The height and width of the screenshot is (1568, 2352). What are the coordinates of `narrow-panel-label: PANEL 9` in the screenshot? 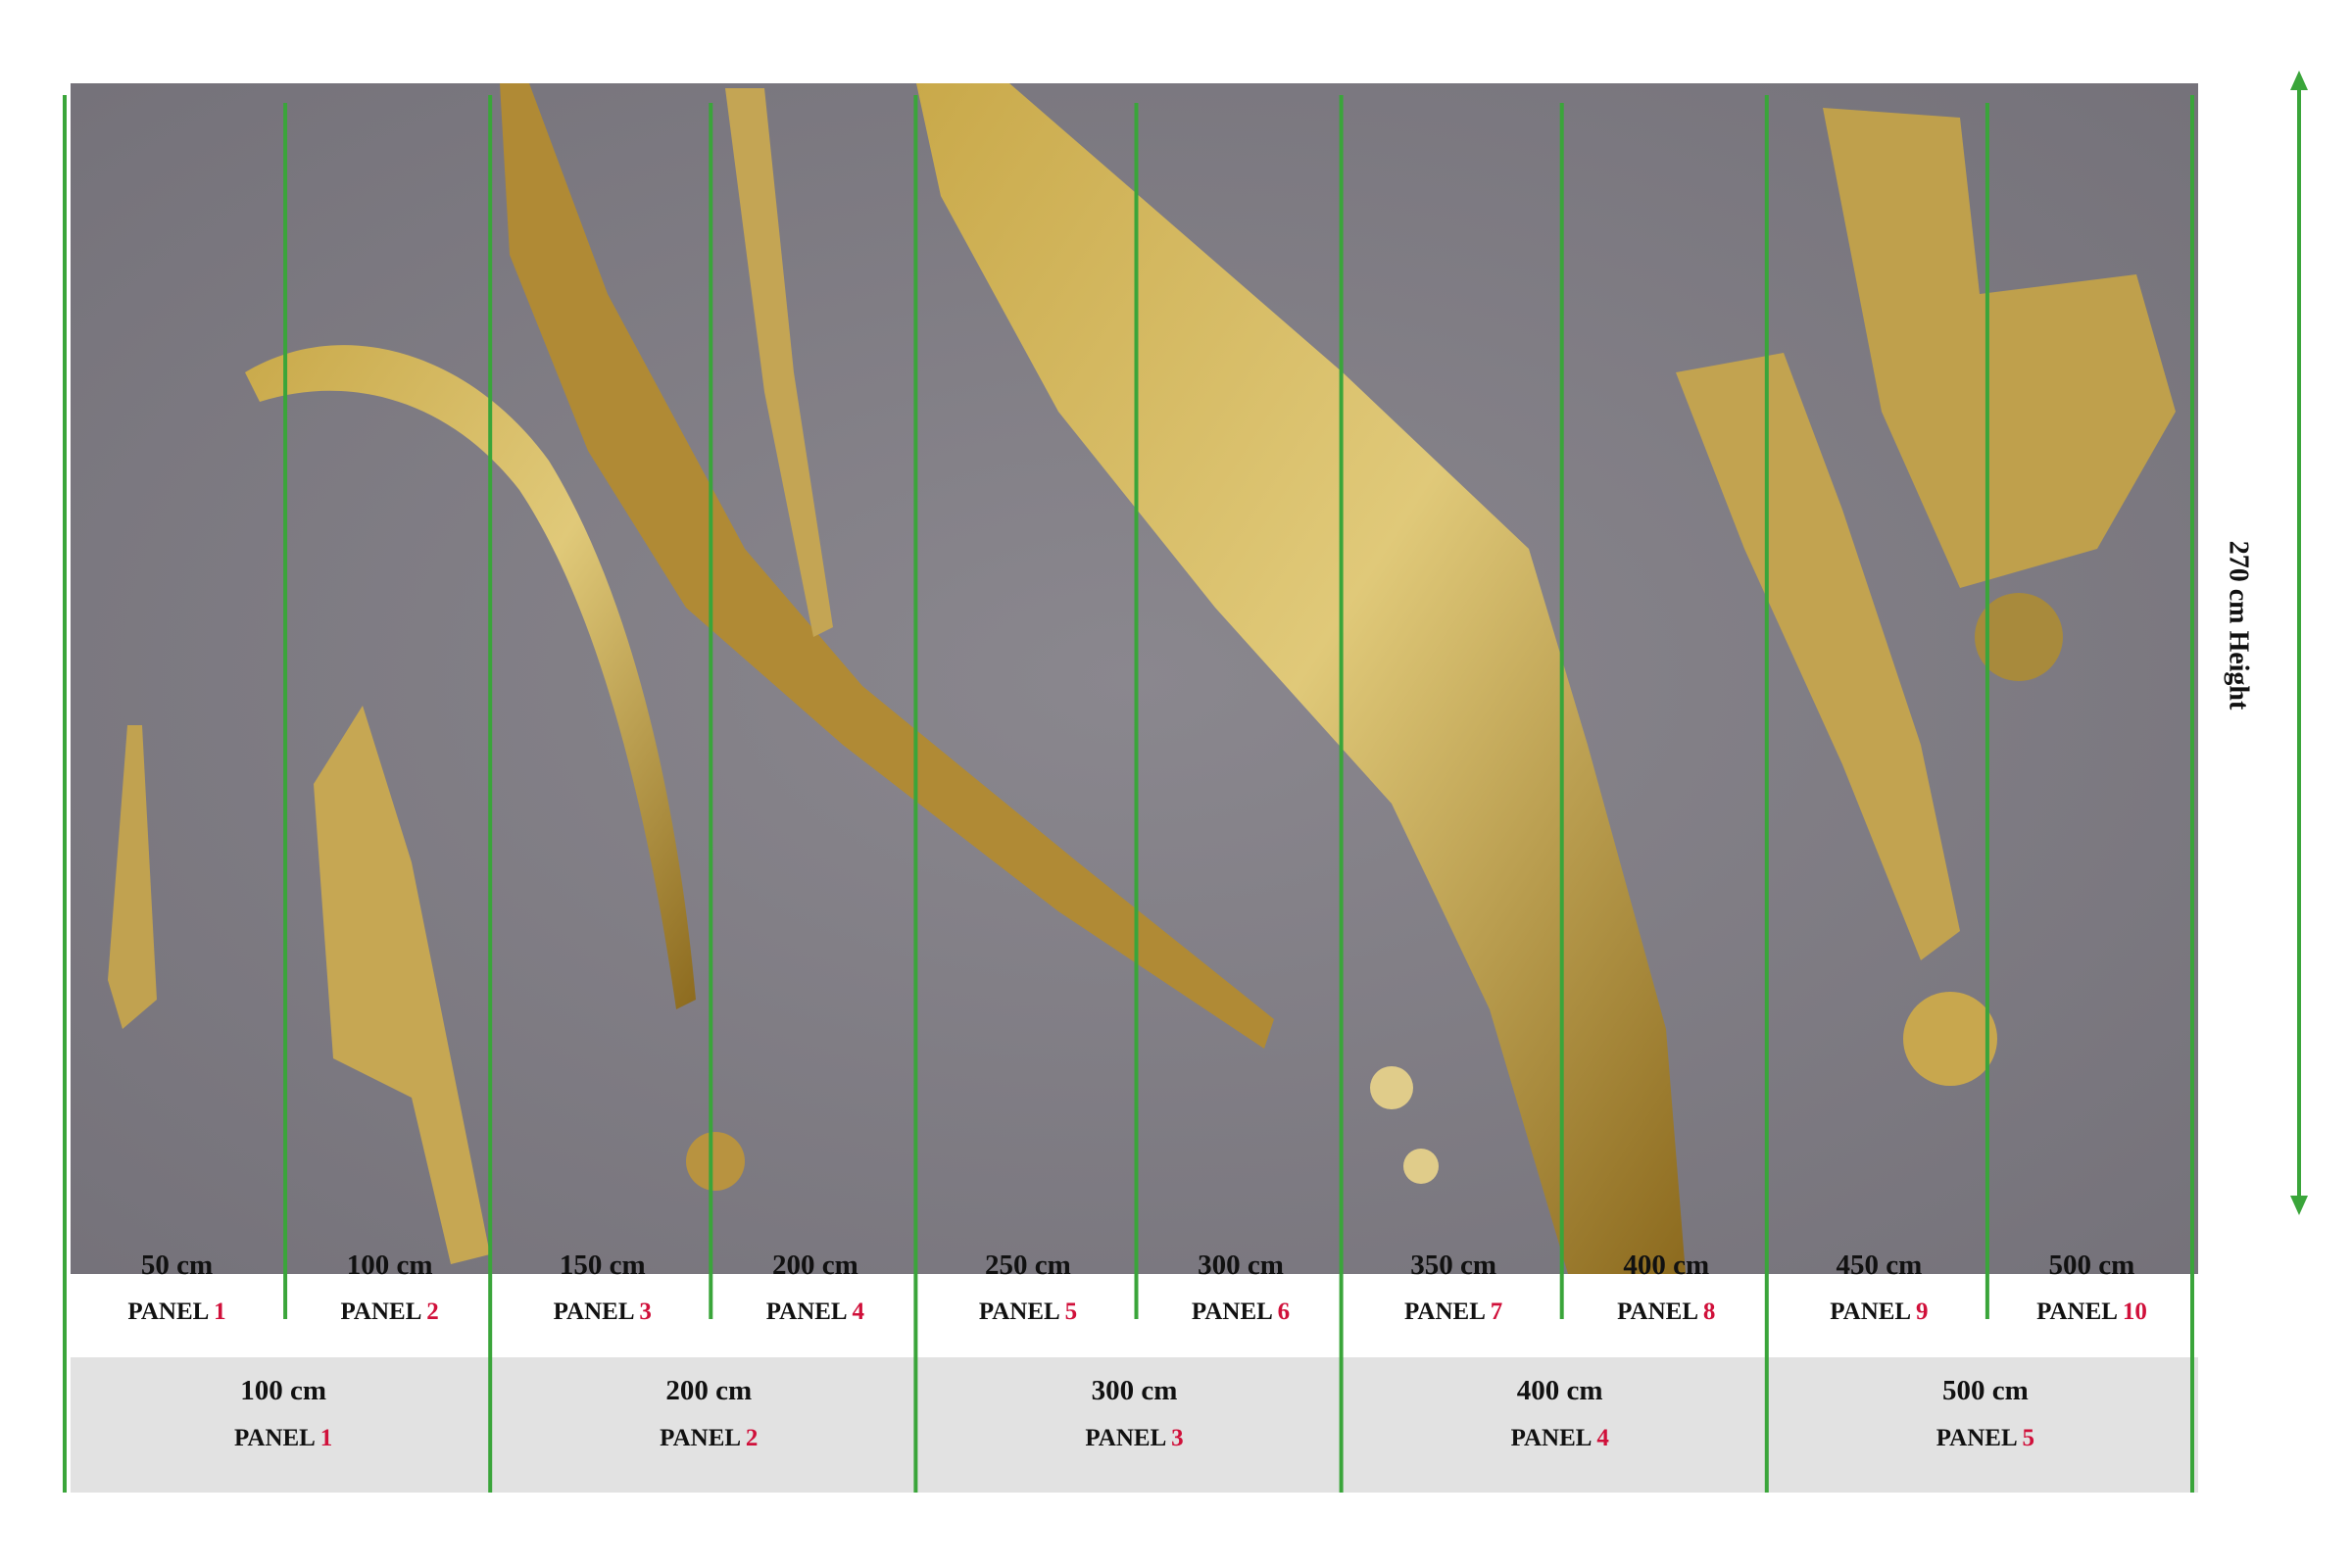 It's located at (1879, 1311).